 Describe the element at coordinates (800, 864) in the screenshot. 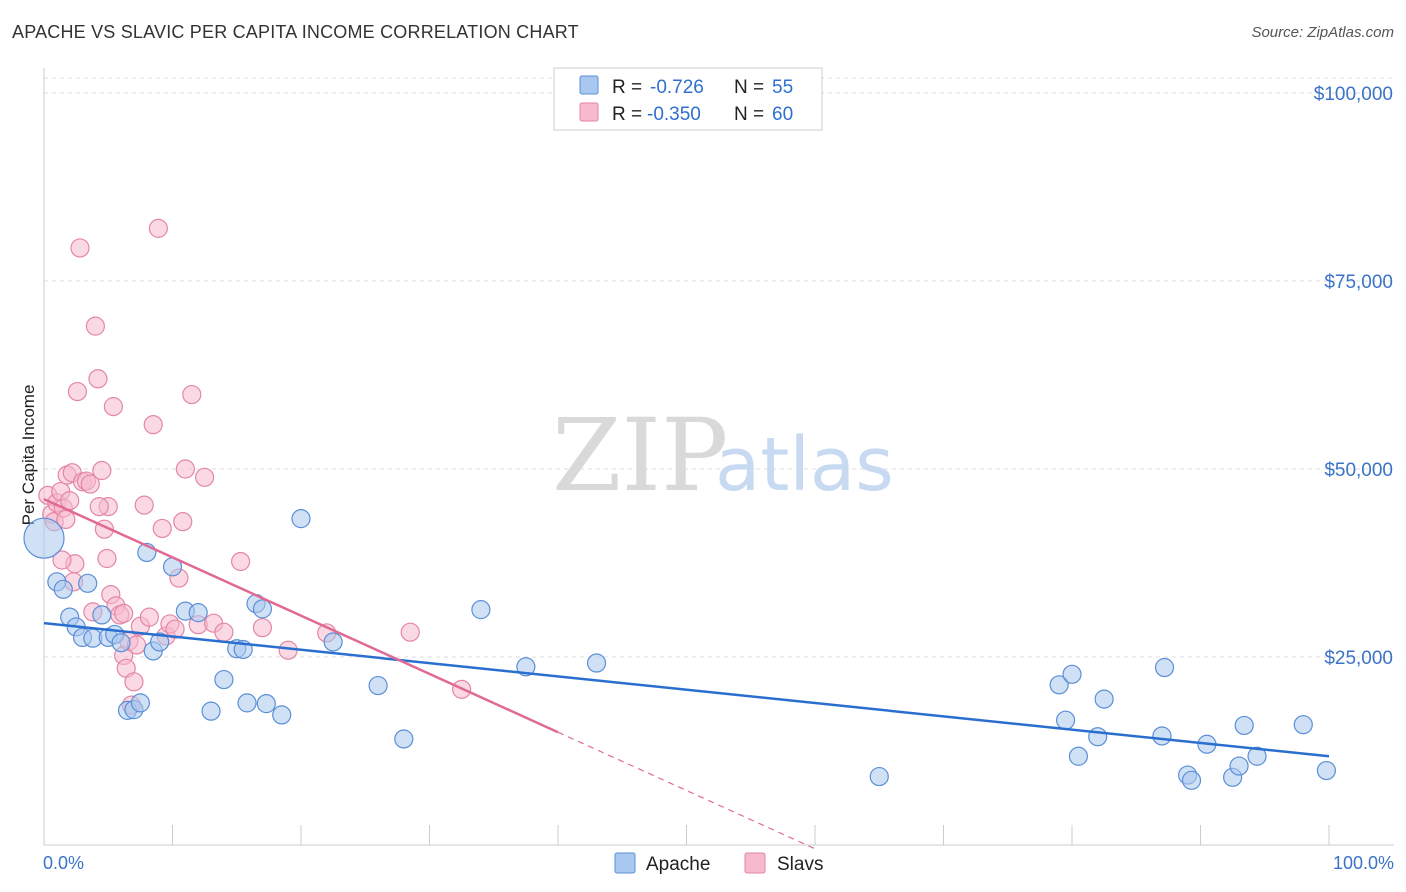

I see `bottom-legend-slavs-label: Slavs` at that location.